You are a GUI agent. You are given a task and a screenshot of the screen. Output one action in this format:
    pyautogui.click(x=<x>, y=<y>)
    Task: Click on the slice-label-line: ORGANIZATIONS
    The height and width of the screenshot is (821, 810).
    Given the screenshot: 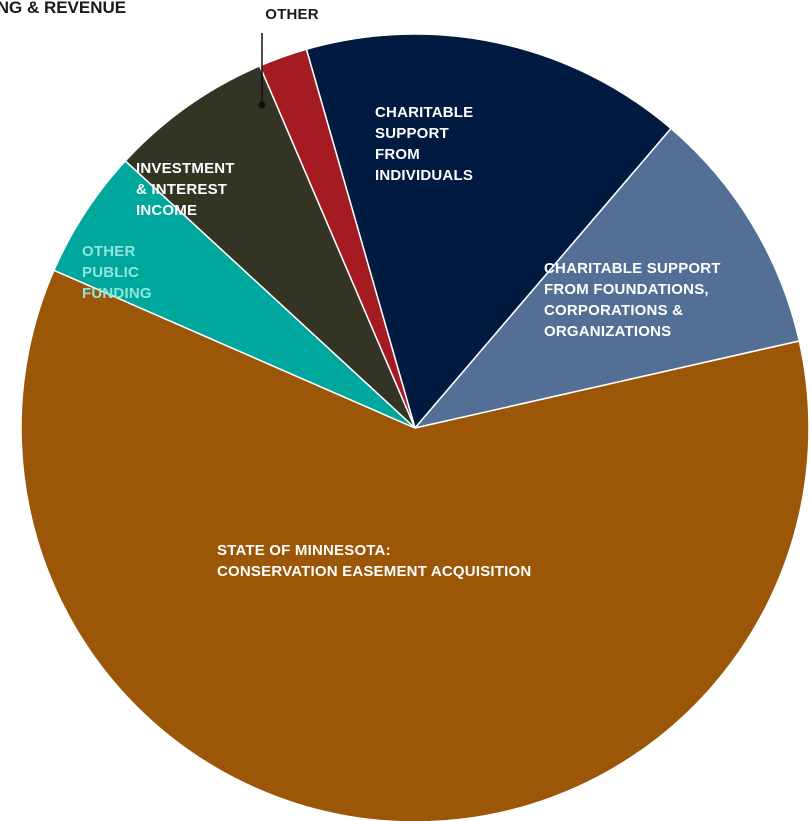 What is the action you would take?
    pyautogui.click(x=607, y=331)
    